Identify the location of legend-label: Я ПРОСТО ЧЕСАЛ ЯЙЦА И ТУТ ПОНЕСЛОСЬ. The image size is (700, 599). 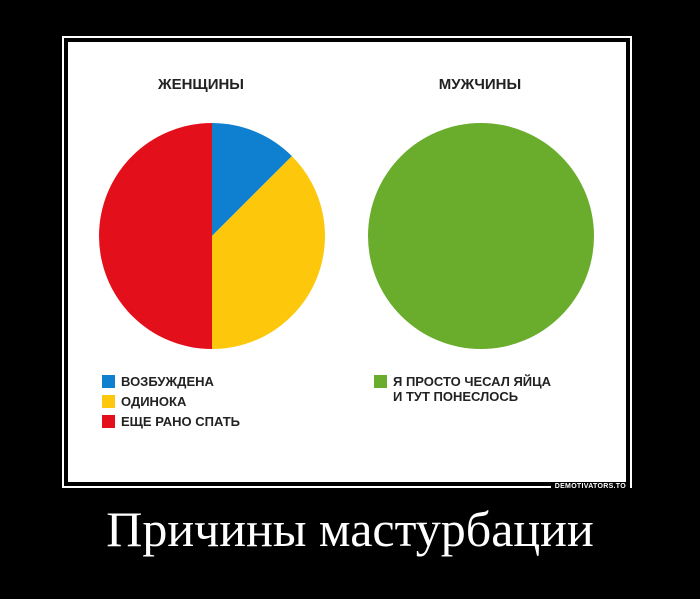
(472, 389).